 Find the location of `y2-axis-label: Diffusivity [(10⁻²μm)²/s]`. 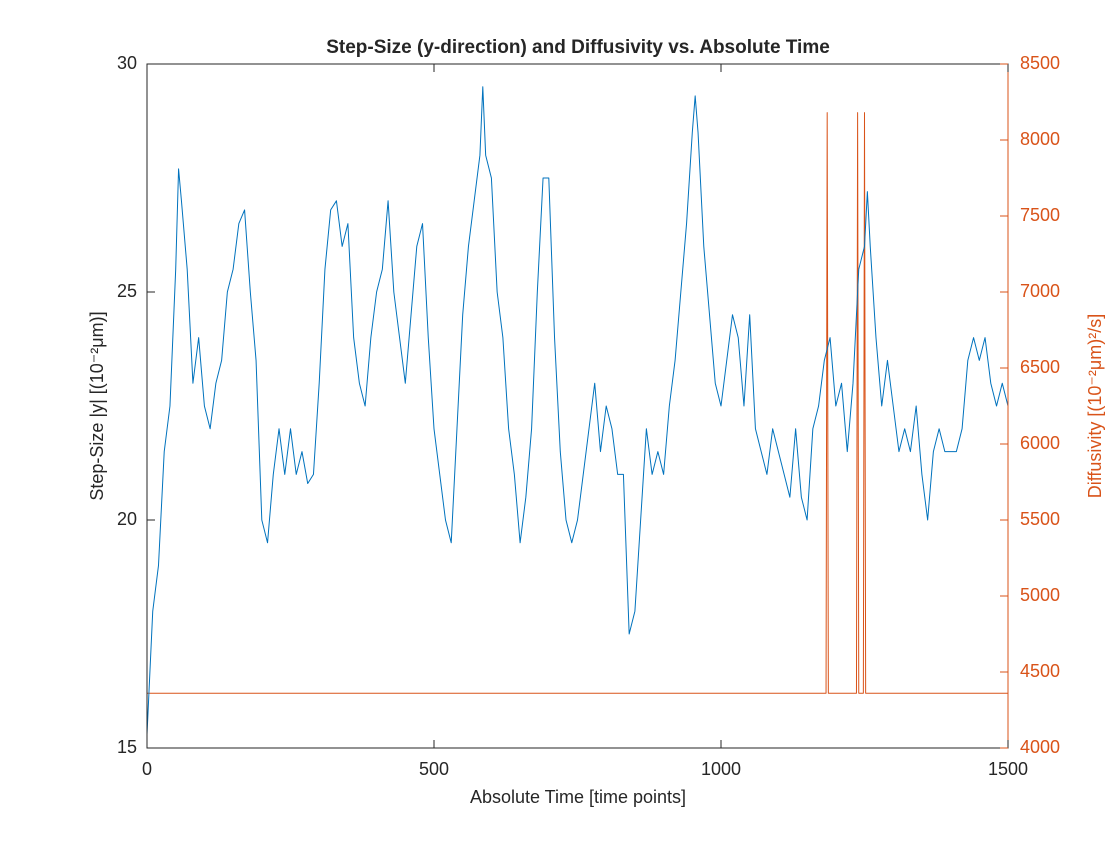

y2-axis-label: Diffusivity [(10⁻²μm)²/s] is located at coordinates (1095, 406).